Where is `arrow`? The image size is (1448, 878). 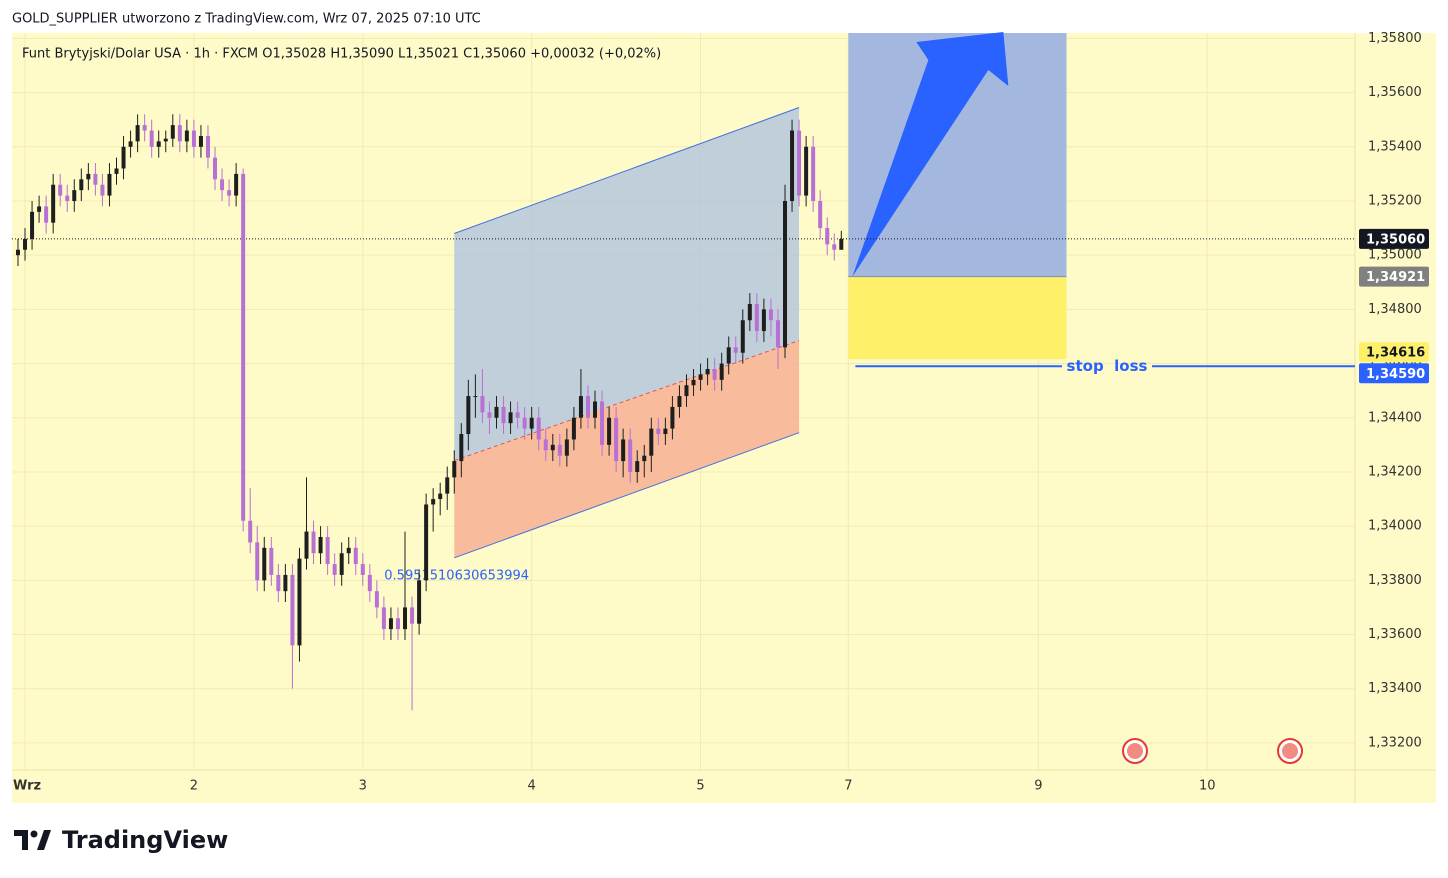
arrow is located at coordinates (930, 154).